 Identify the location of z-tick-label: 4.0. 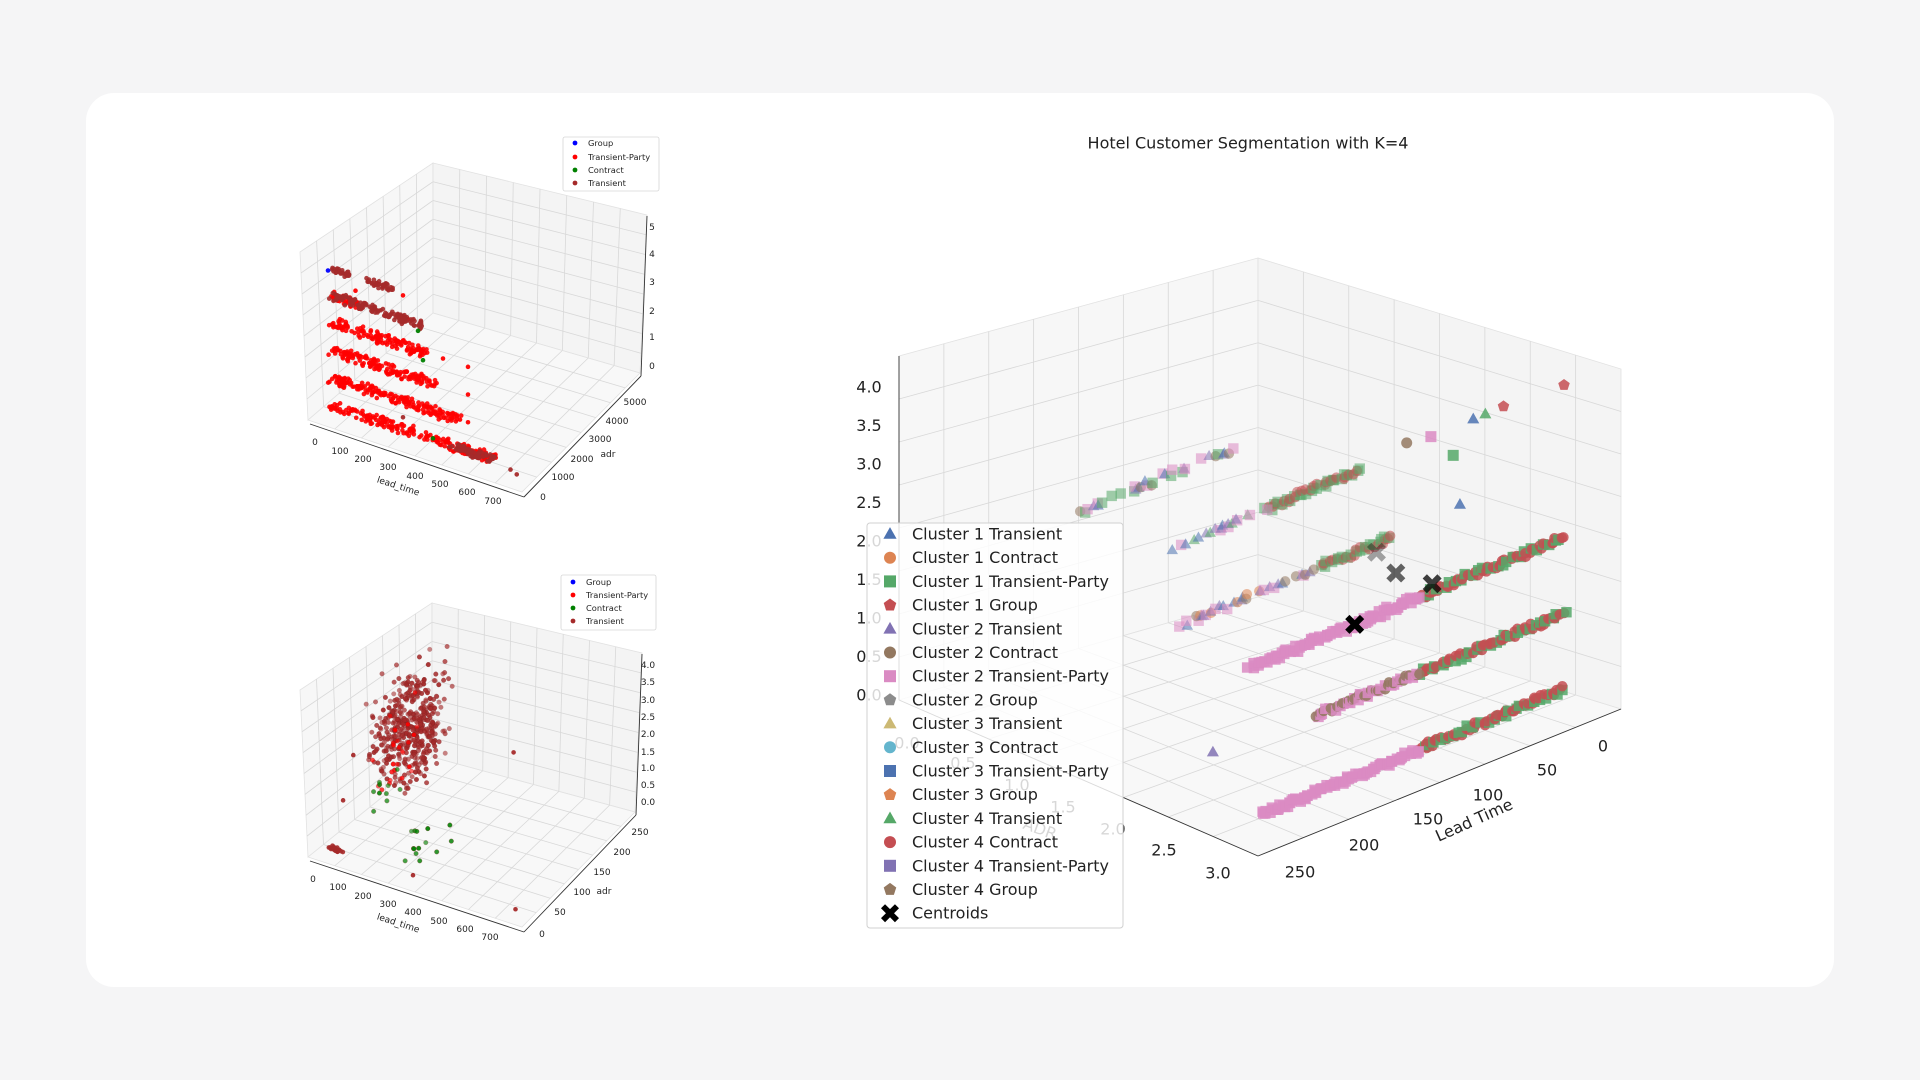
(868, 387).